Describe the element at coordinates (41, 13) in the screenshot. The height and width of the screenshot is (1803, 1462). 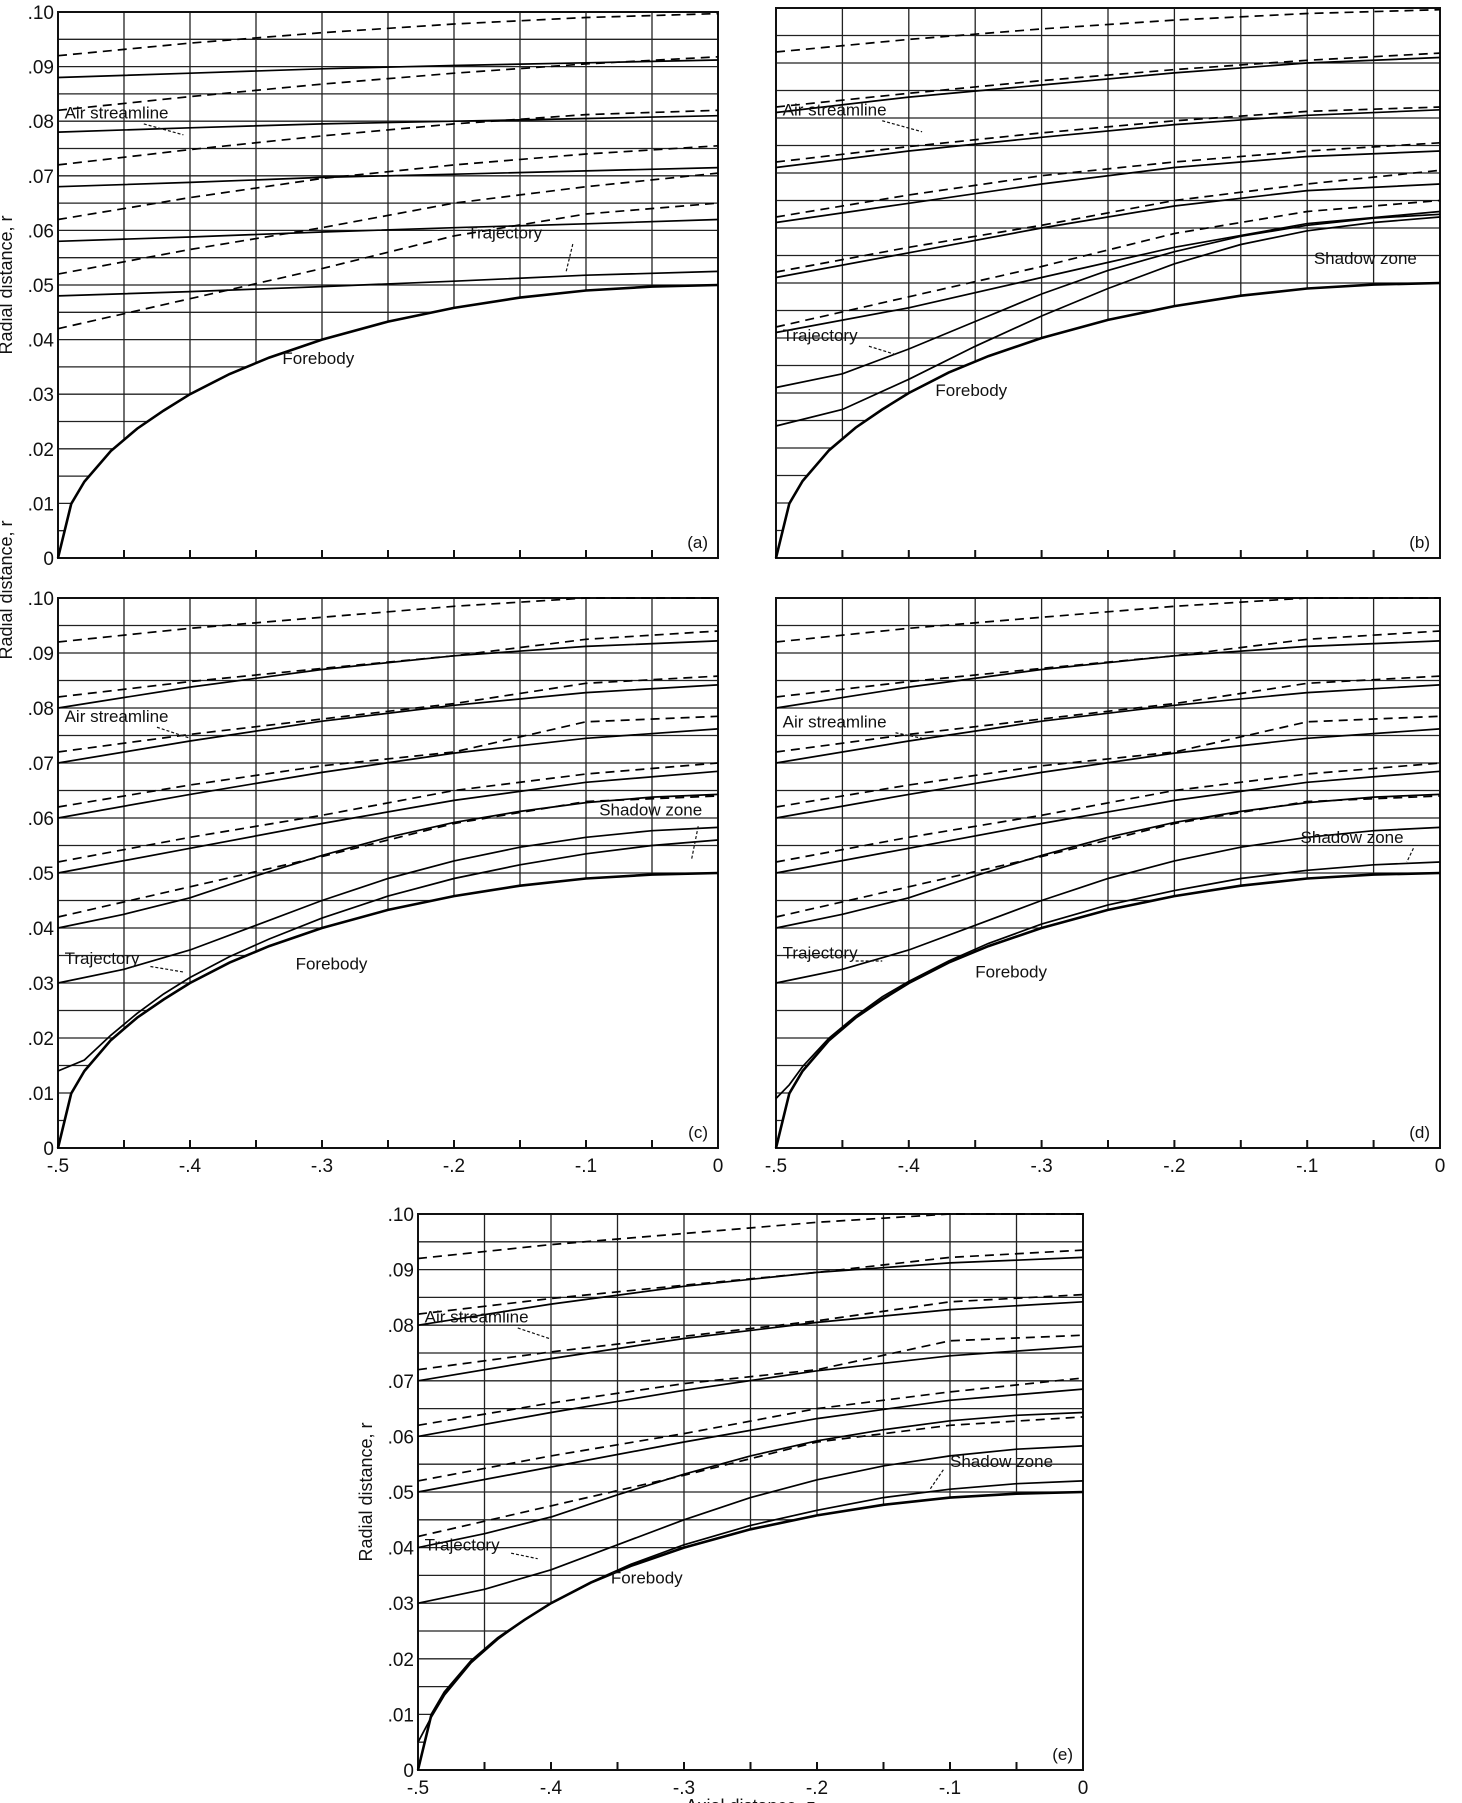
I see `y-tick-label: .10` at that location.